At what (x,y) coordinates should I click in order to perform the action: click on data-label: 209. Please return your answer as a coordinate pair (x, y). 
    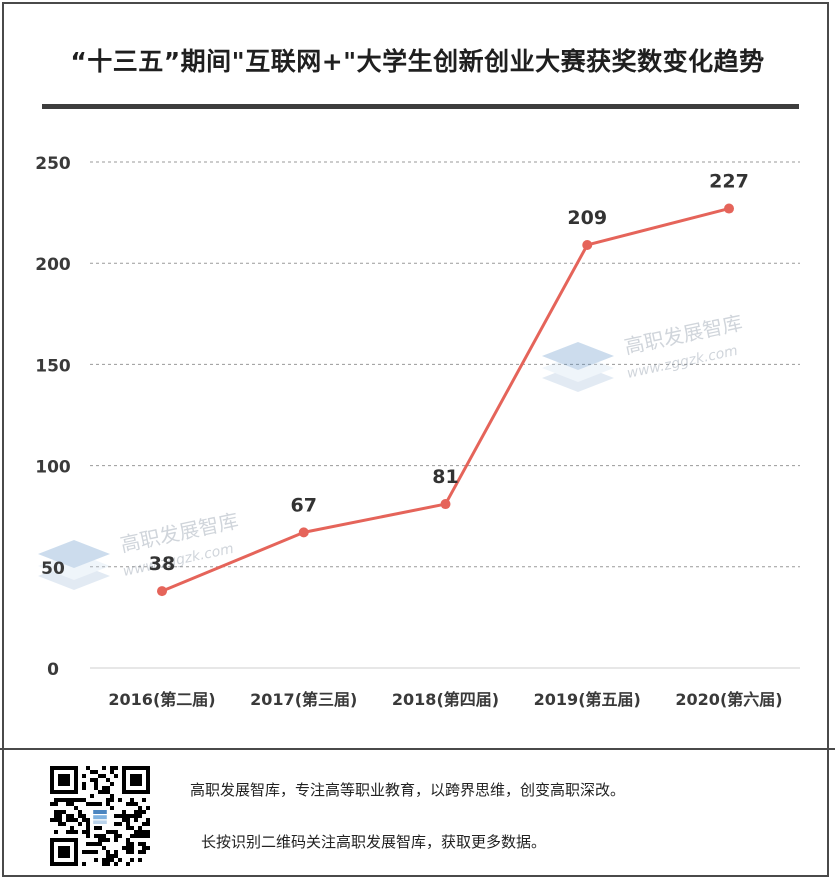
    Looking at the image, I should click on (587, 218).